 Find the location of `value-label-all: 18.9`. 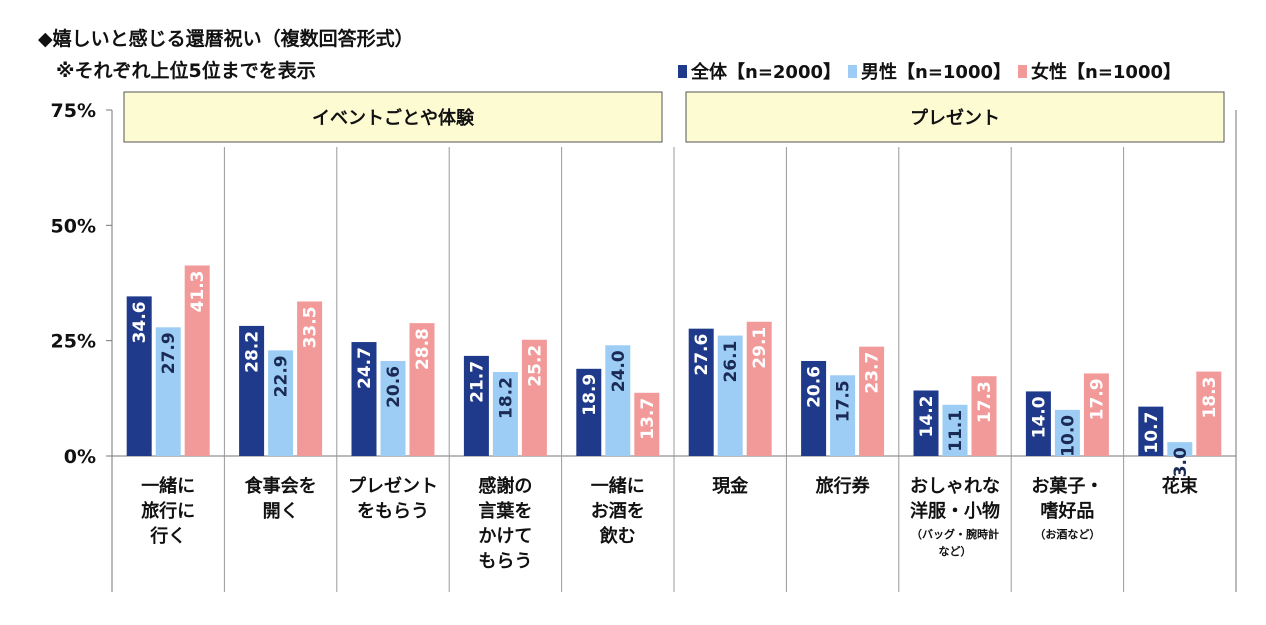

value-label-all: 18.9 is located at coordinates (590, 395).